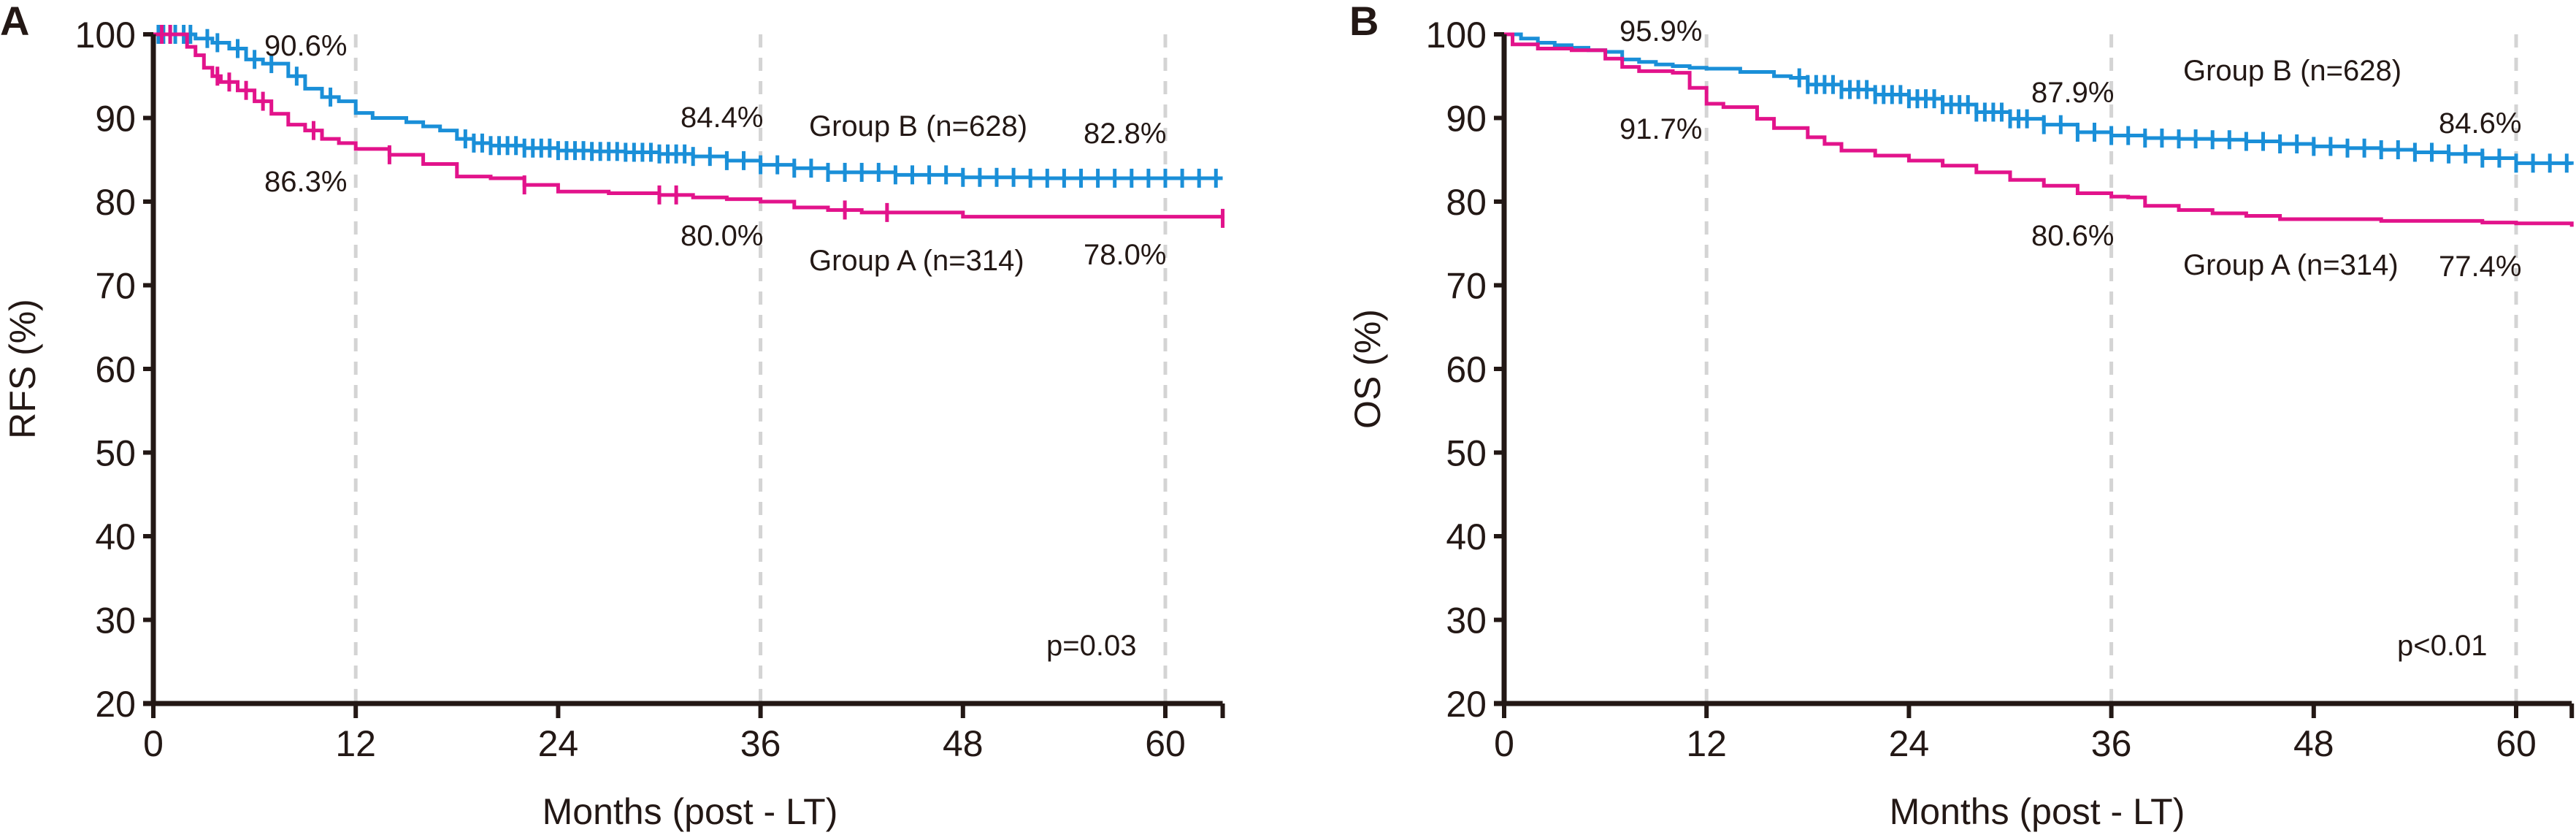 The image size is (2576, 835). I want to click on y-axis-title: OS (%), so click(1367, 369).